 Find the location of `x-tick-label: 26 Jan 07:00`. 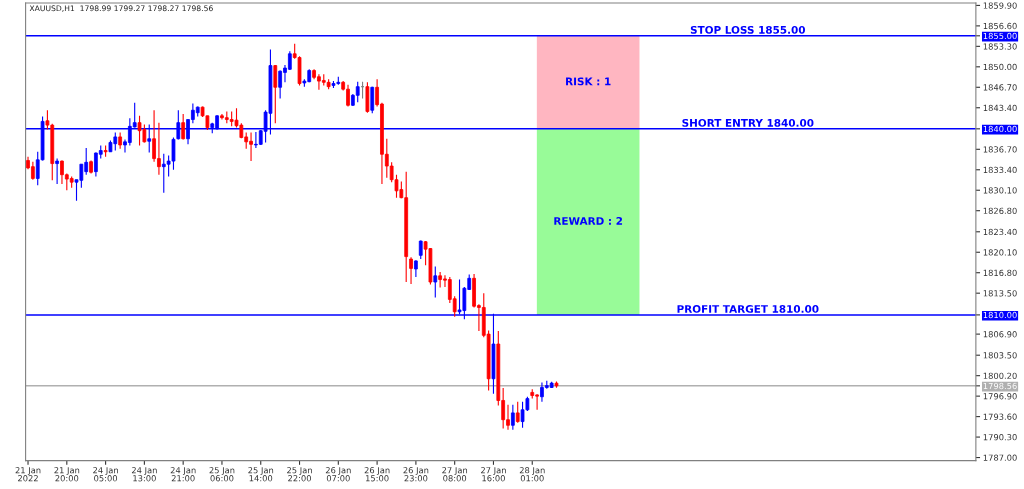

x-tick-label: 26 Jan 07:00 is located at coordinates (338, 474).